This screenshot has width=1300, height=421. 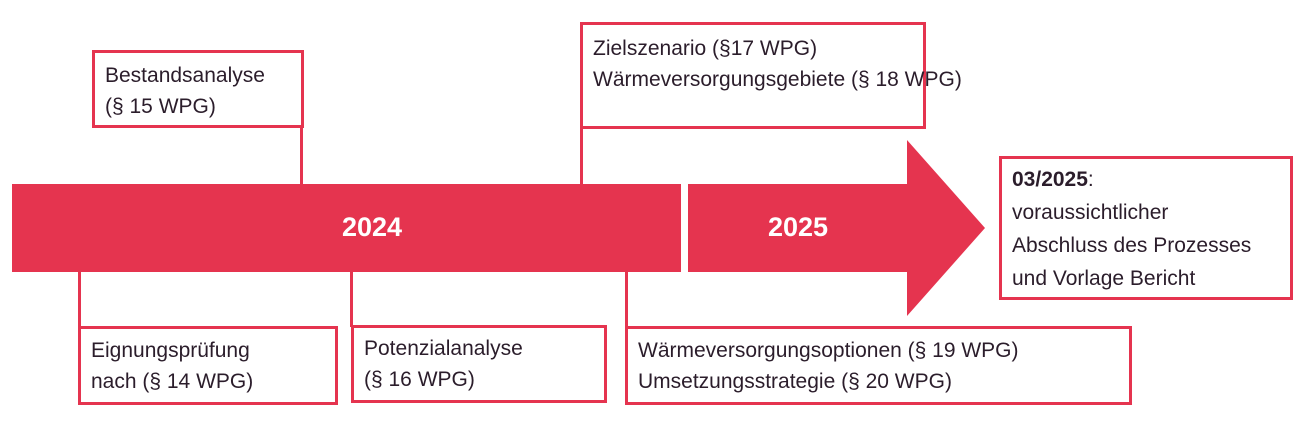 I want to click on box-text: nach (§ 14 WPG), so click(x=172, y=381).